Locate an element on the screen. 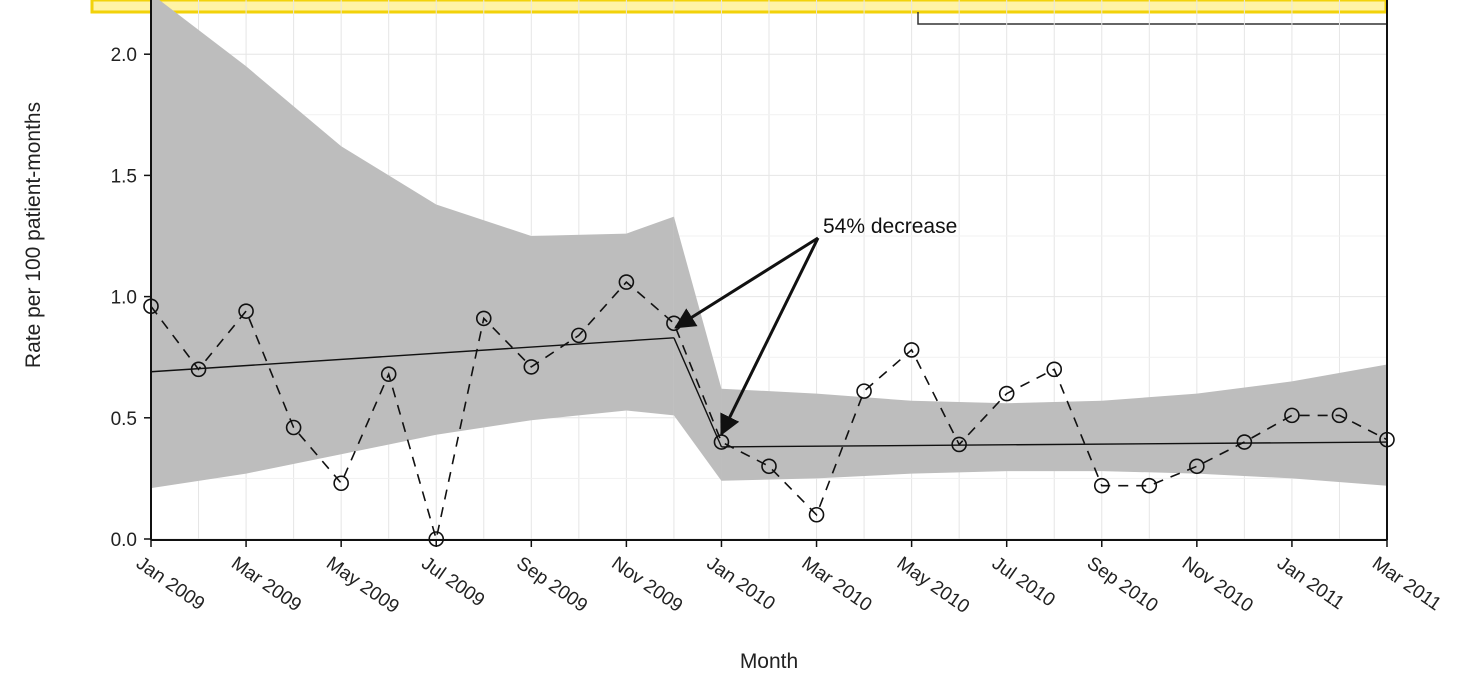 Image resolution: width=1475 pixels, height=677 pixels. y-axis-ticks: 0.0 0.5 1.0 1.5 2.0 is located at coordinates (131, 298).